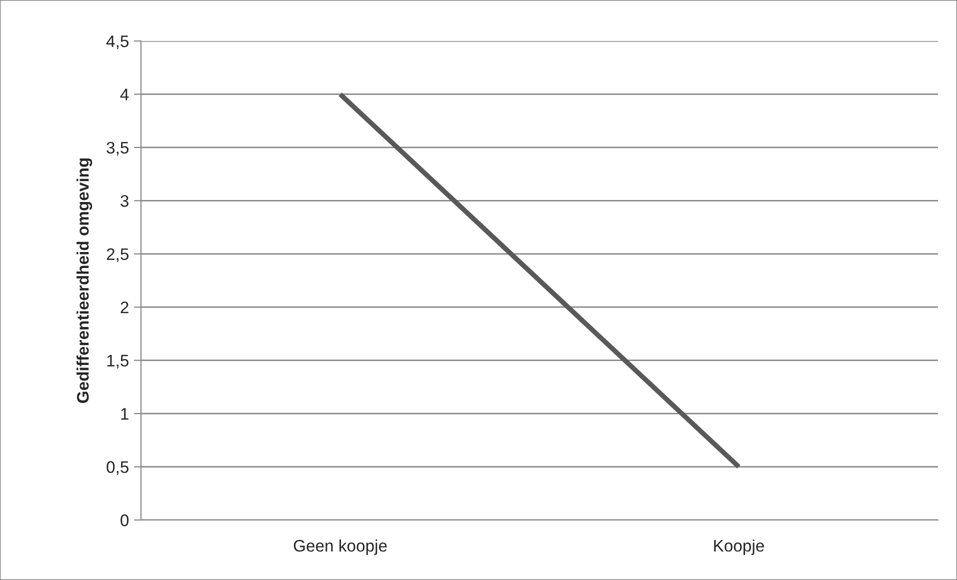 The image size is (957, 580). I want to click on y-tick-label: 4,5, so click(117, 43).